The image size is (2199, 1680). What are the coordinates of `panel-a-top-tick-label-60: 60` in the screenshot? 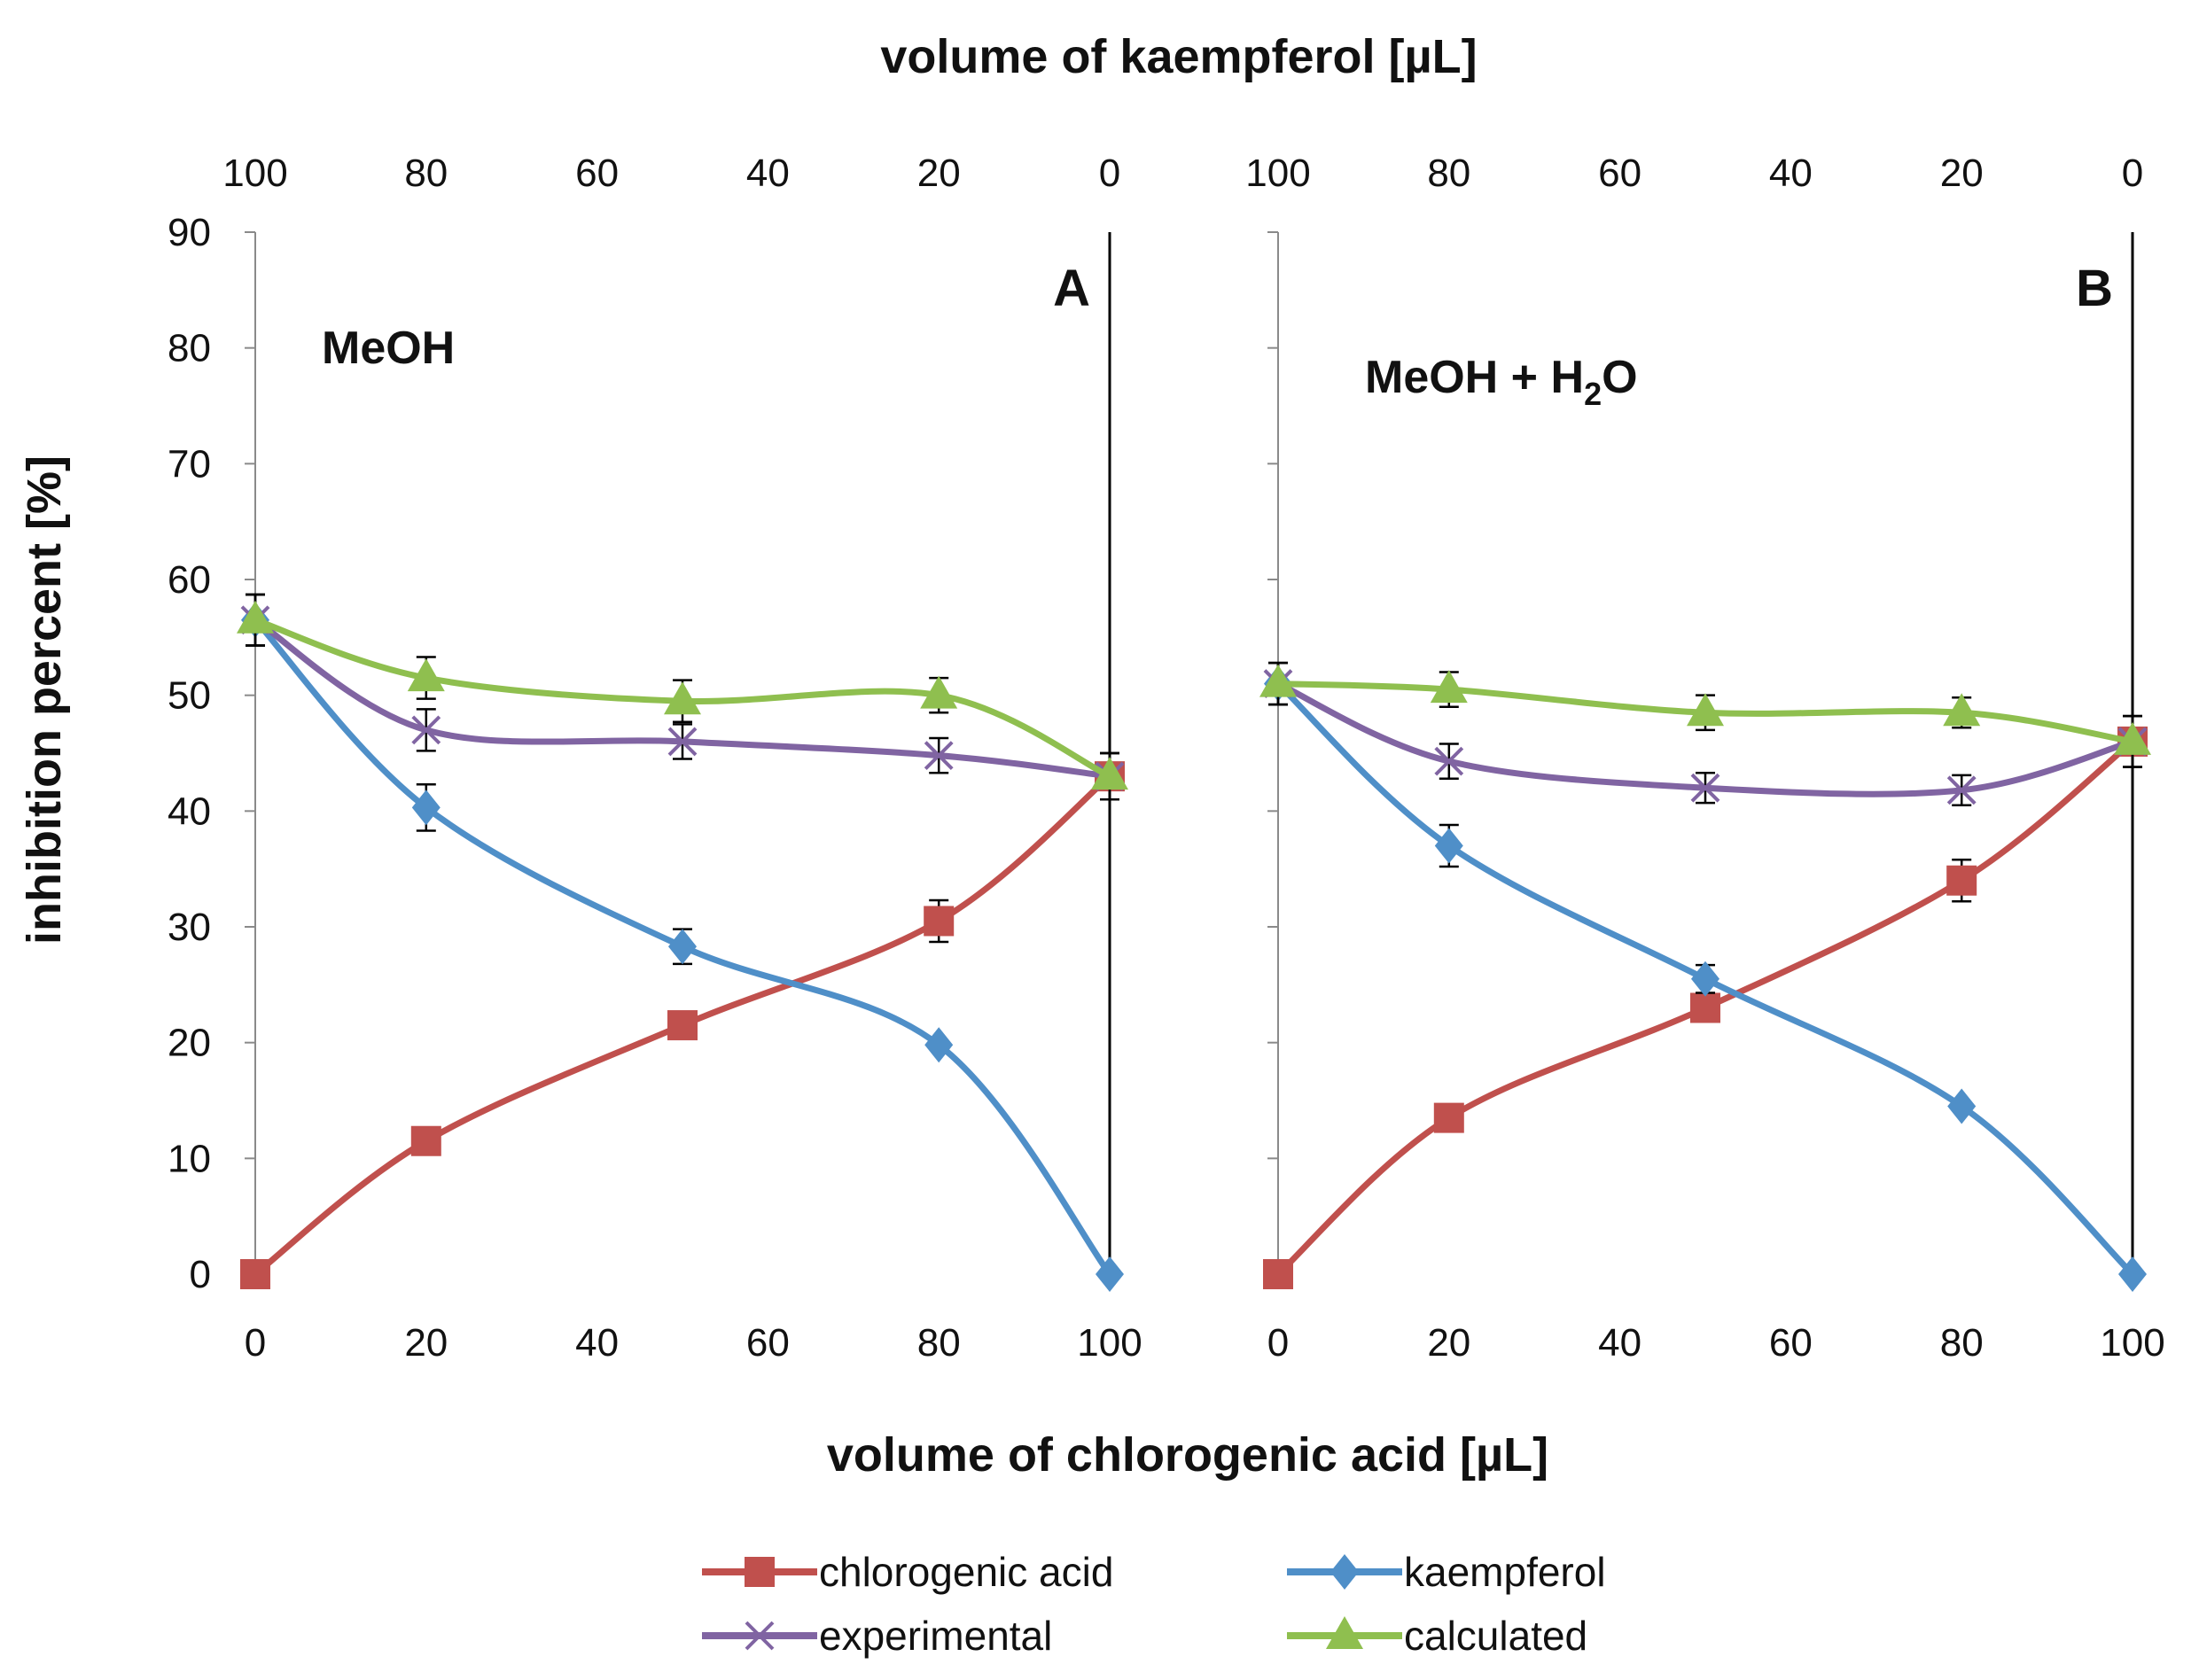 It's located at (597, 173).